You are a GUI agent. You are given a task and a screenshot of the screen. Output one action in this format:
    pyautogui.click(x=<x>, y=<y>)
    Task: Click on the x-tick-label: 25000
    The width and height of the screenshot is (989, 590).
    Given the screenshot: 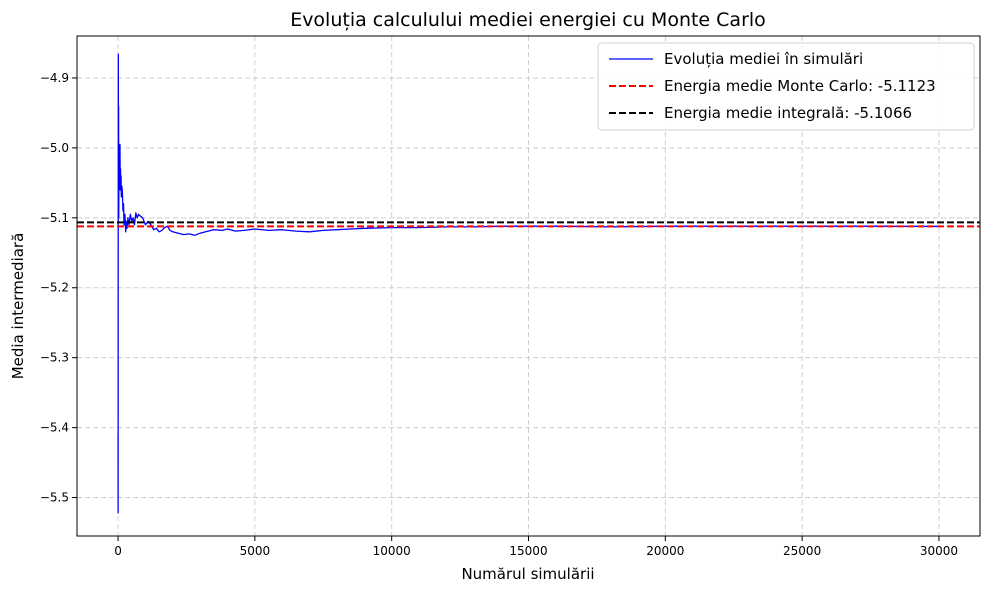 What is the action you would take?
    pyautogui.click(x=802, y=551)
    